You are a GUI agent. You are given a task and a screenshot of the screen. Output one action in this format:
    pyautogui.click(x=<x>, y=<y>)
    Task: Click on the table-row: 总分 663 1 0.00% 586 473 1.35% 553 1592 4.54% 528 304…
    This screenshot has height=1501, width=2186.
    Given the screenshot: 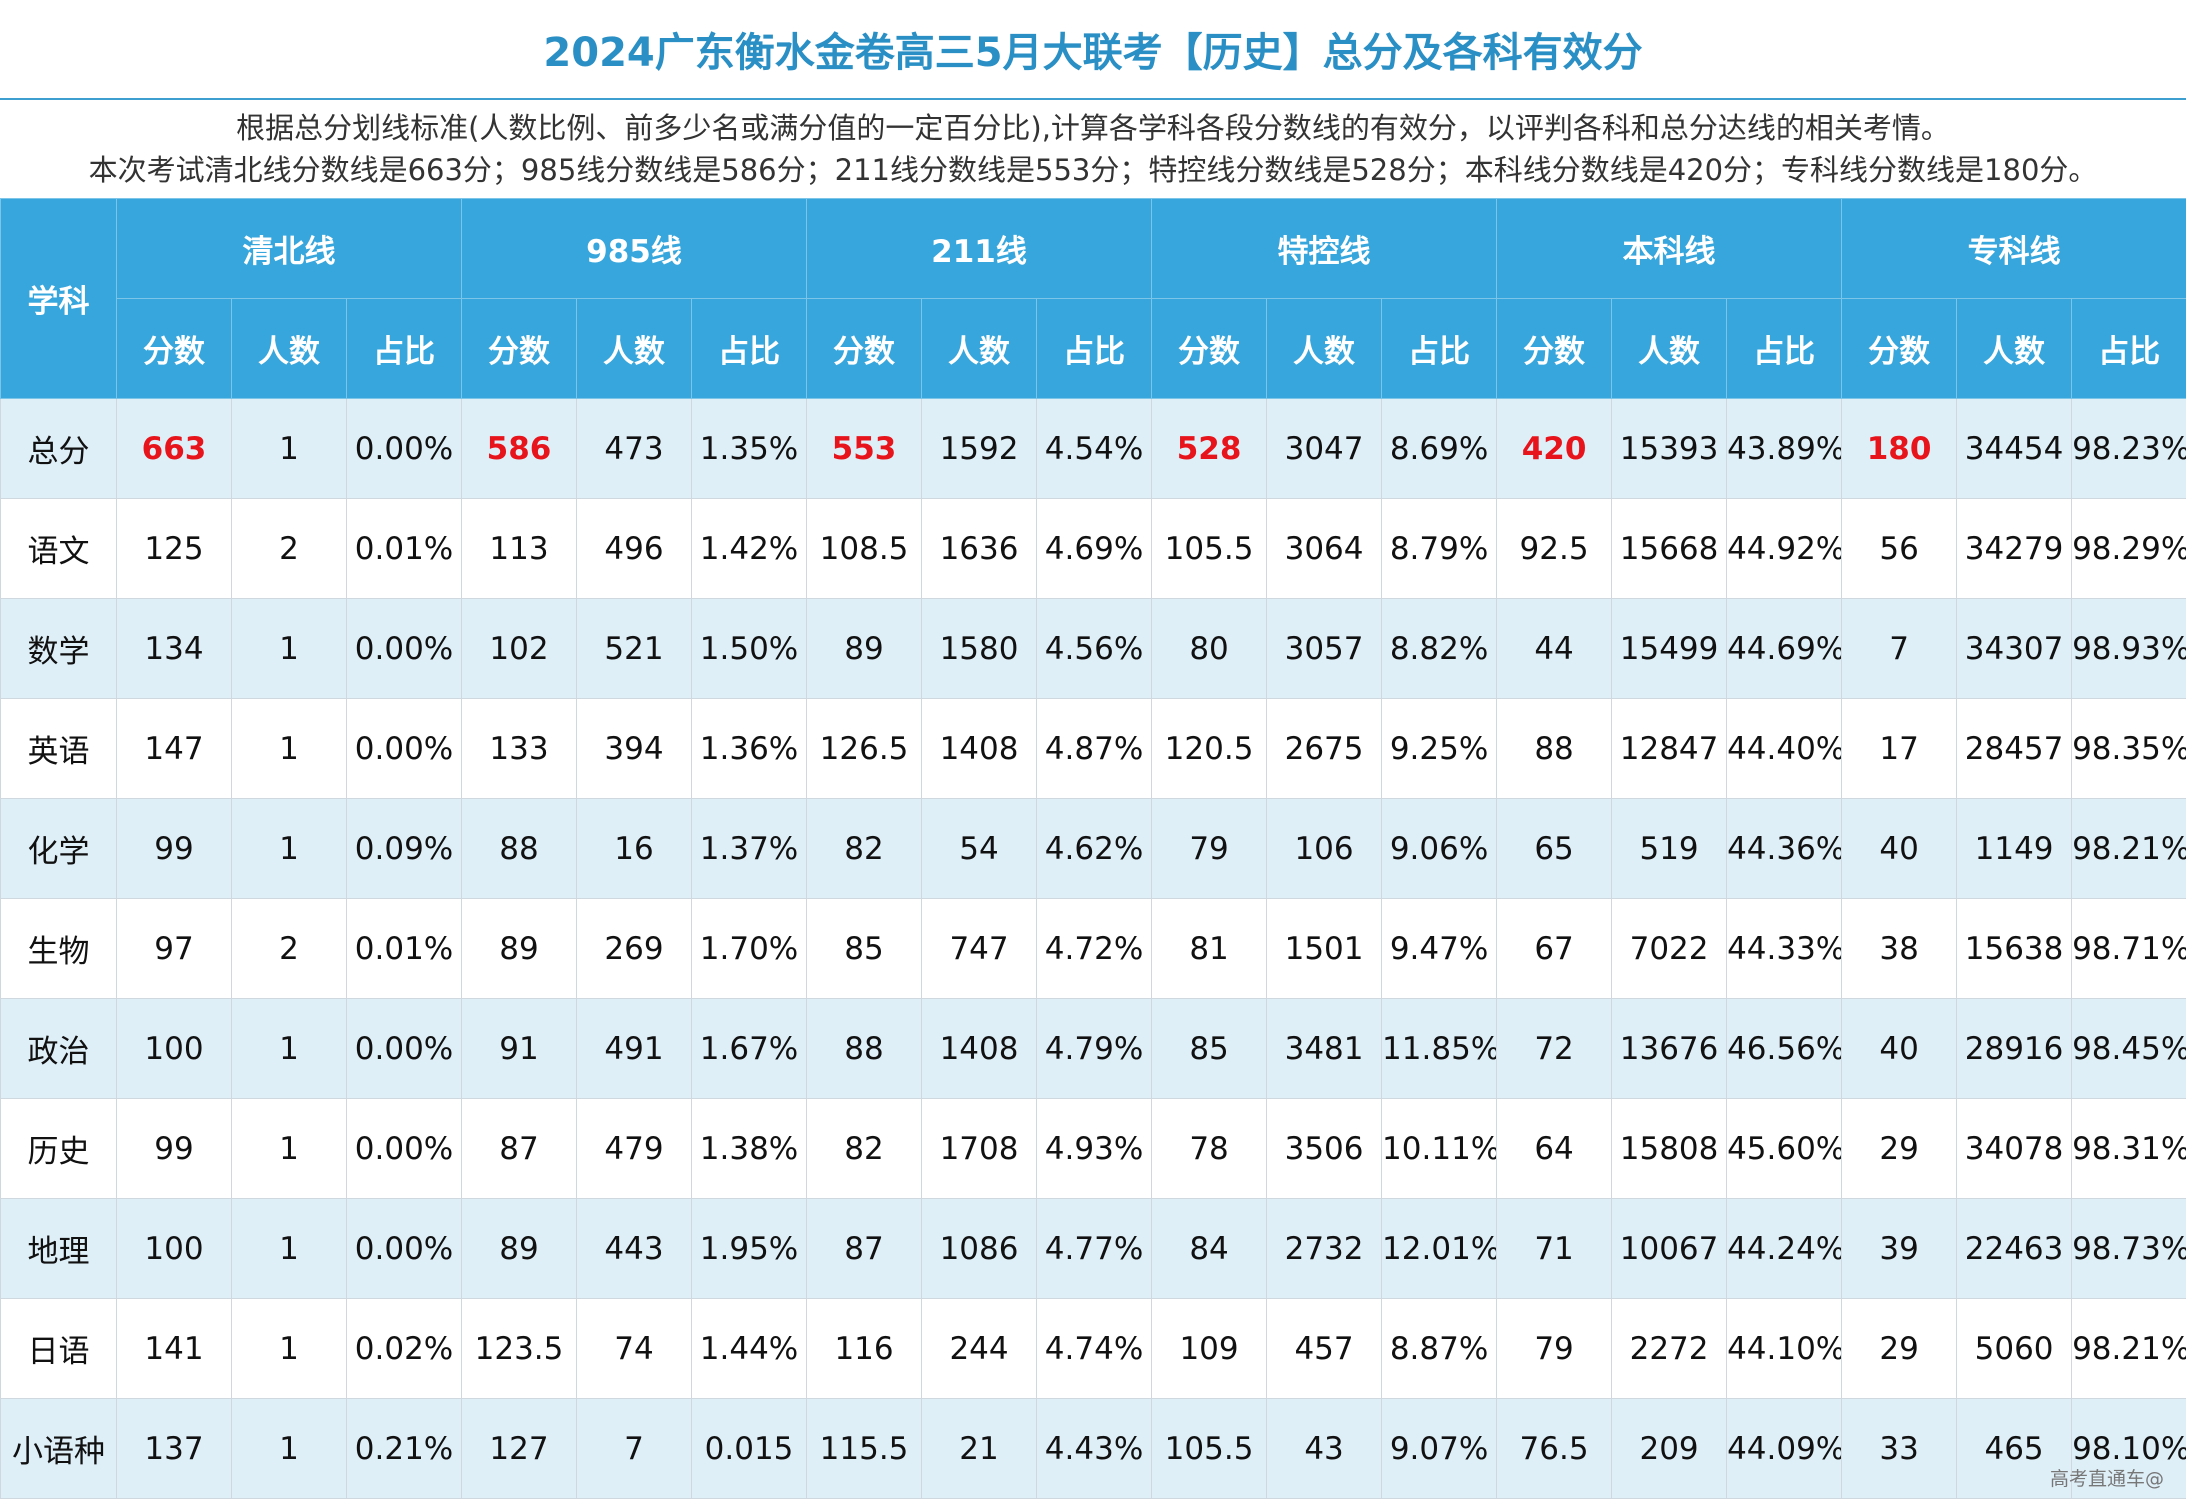 What is the action you would take?
    pyautogui.click(x=1093, y=448)
    